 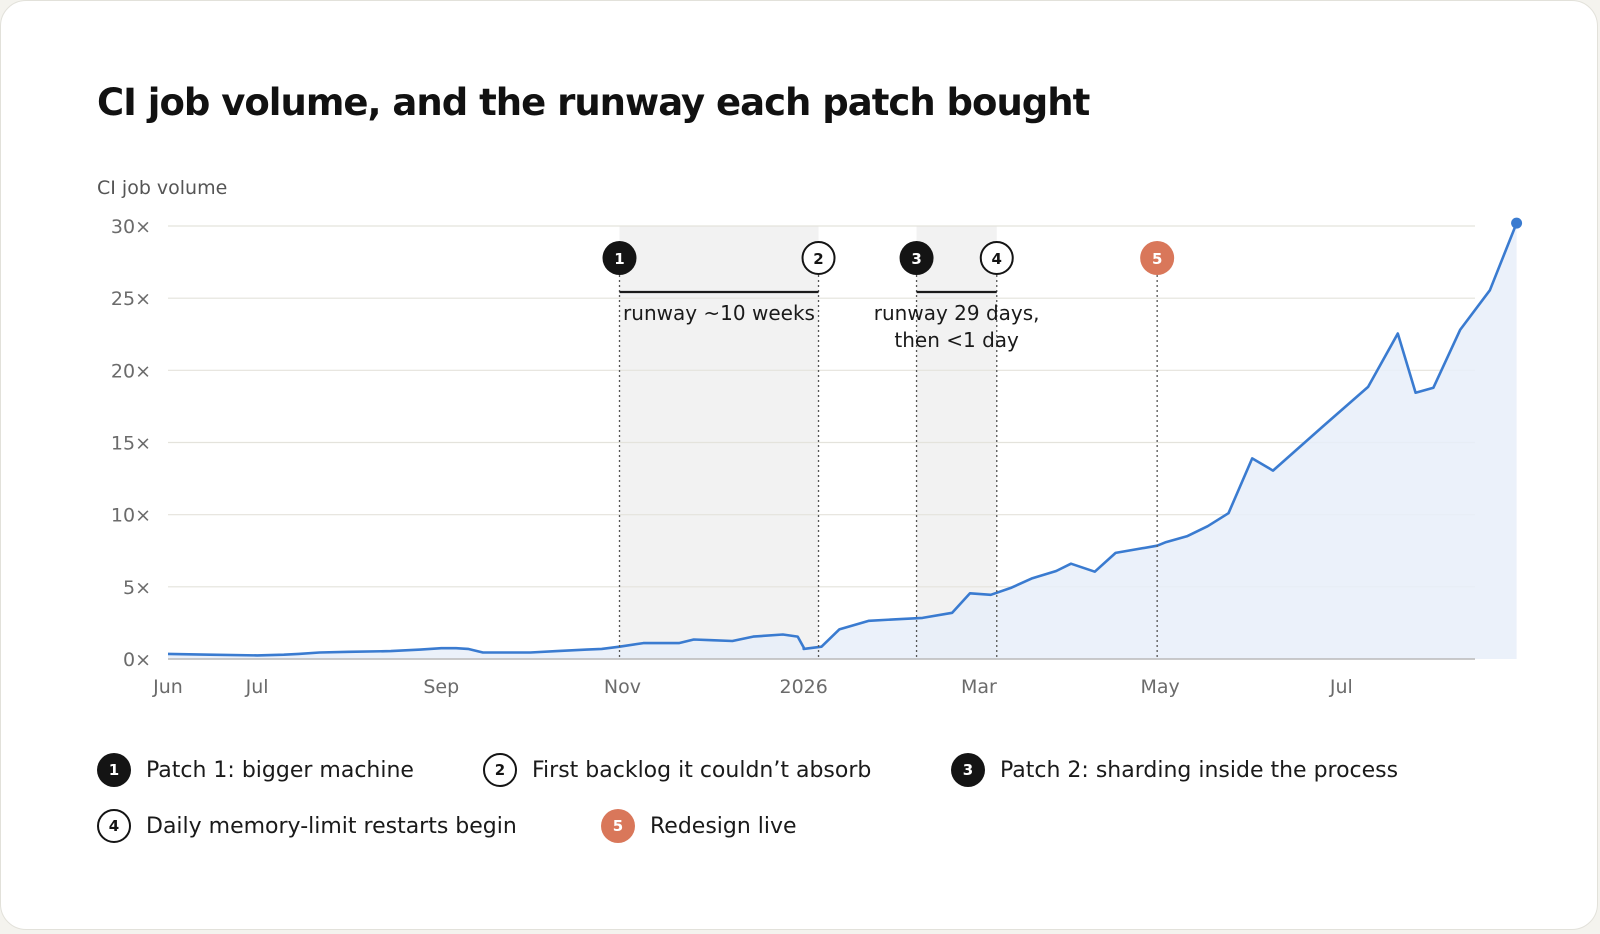 What do you see at coordinates (441, 687) in the screenshot?
I see `x-tick-label: Sep` at bounding box center [441, 687].